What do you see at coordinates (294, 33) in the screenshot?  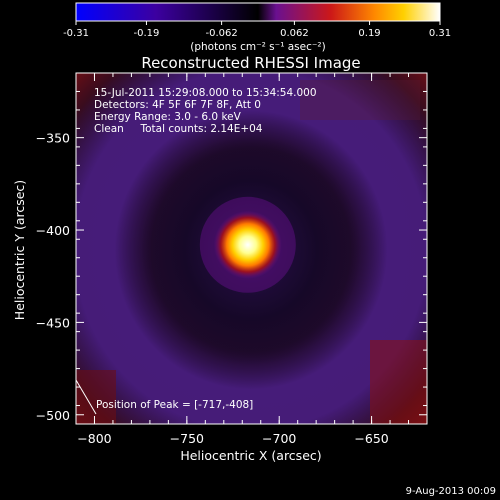 I see `colorbar-tick-label: 0.062` at bounding box center [294, 33].